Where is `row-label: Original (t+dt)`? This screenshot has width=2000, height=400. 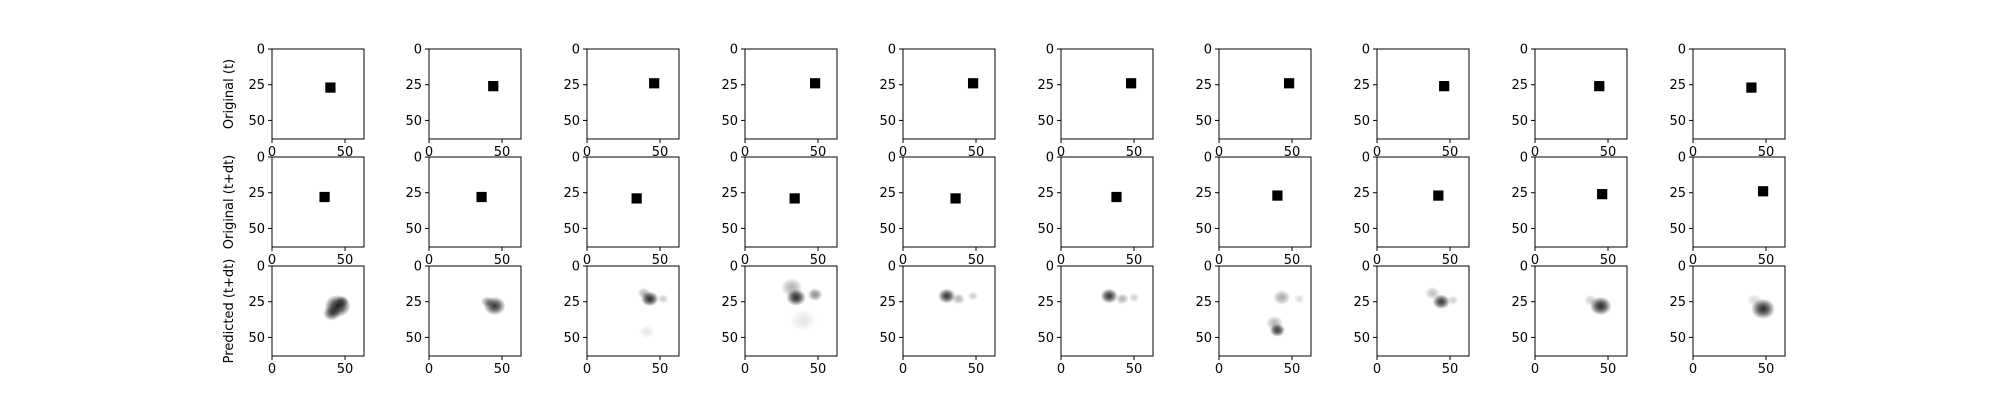 row-label: Original (t+dt) is located at coordinates (229, 202).